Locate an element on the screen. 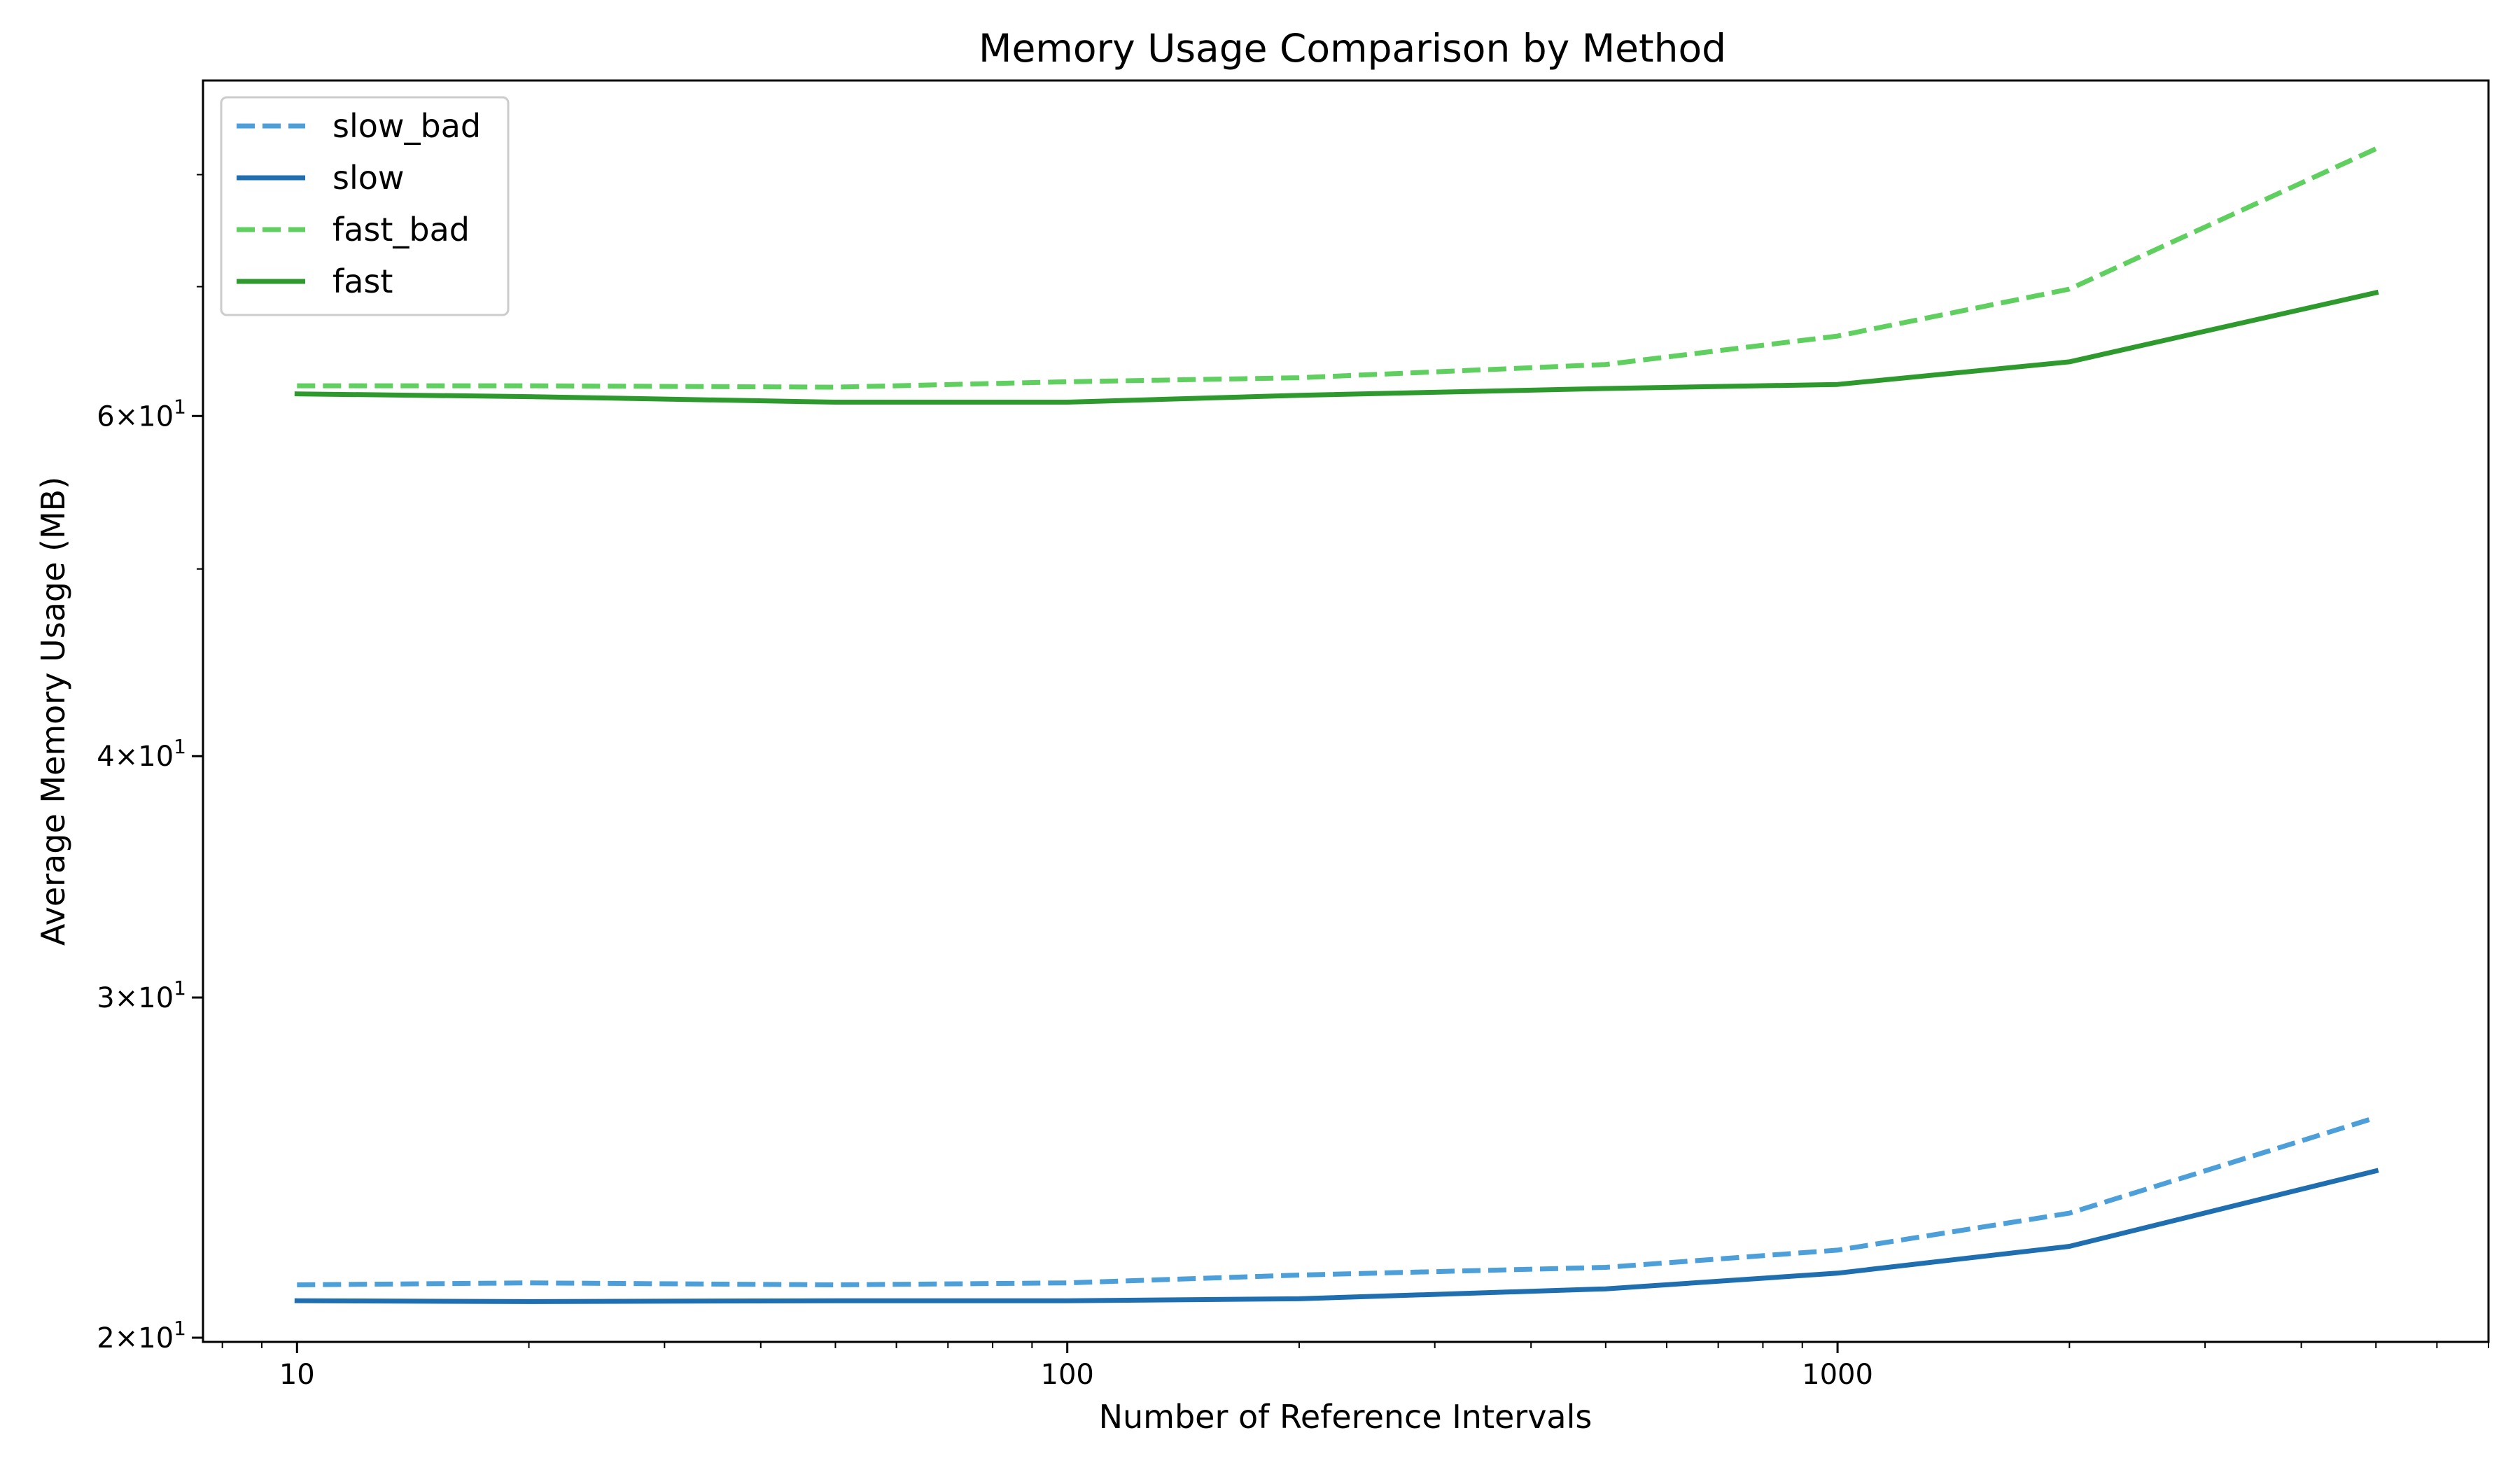  legend-box is located at coordinates (365, 206).